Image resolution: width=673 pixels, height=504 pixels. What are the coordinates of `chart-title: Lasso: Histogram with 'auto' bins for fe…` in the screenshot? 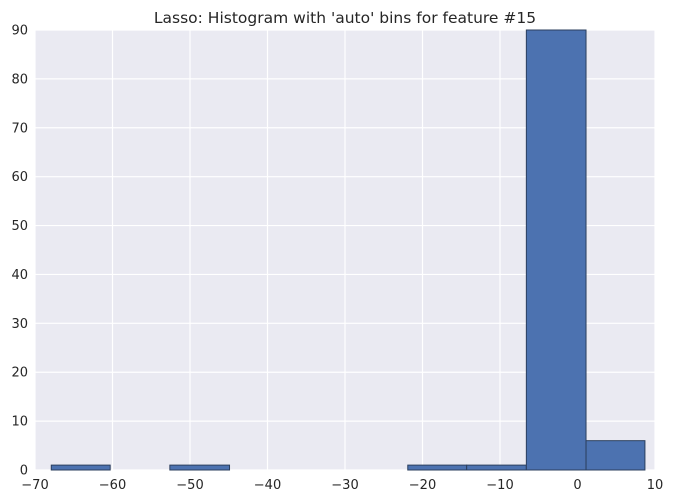 It's located at (345, 18).